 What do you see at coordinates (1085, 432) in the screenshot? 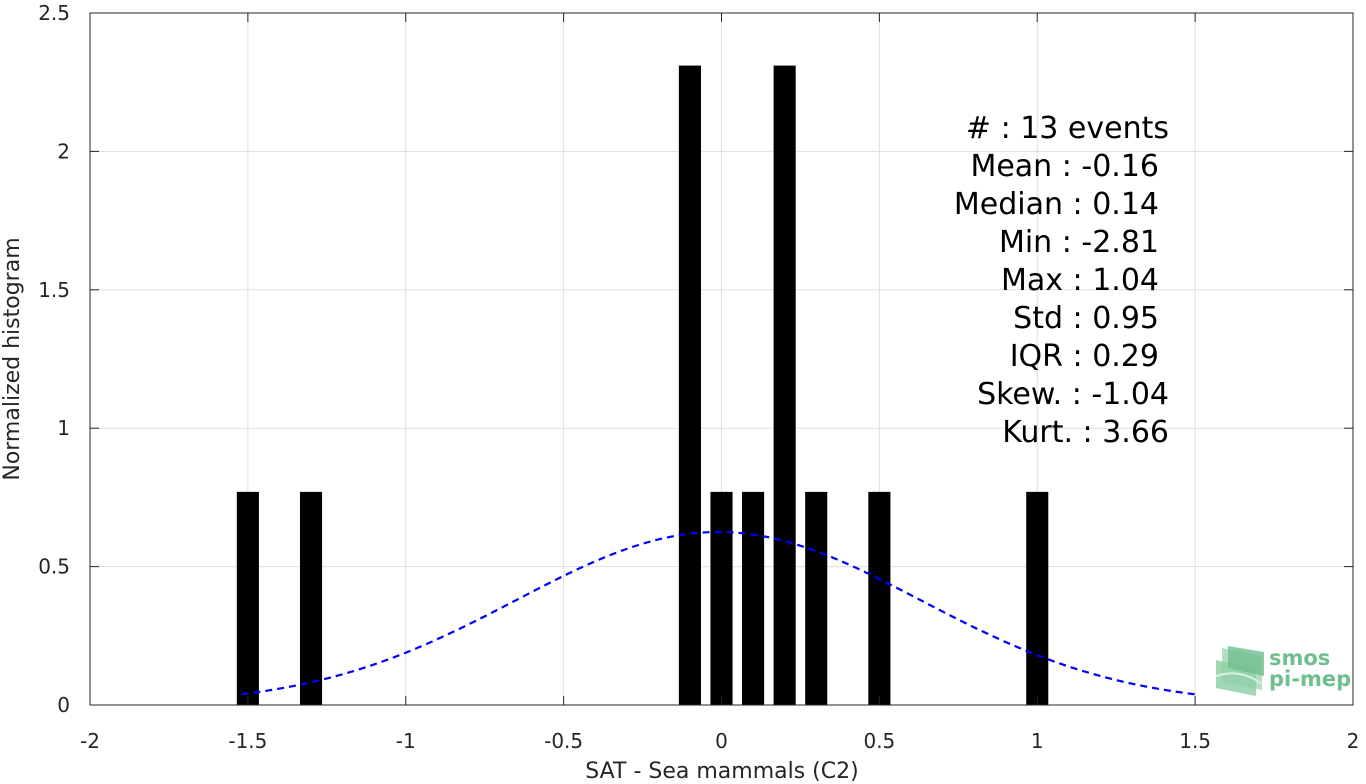
I see `stats-line-8: Kurt. : 3.66` at bounding box center [1085, 432].